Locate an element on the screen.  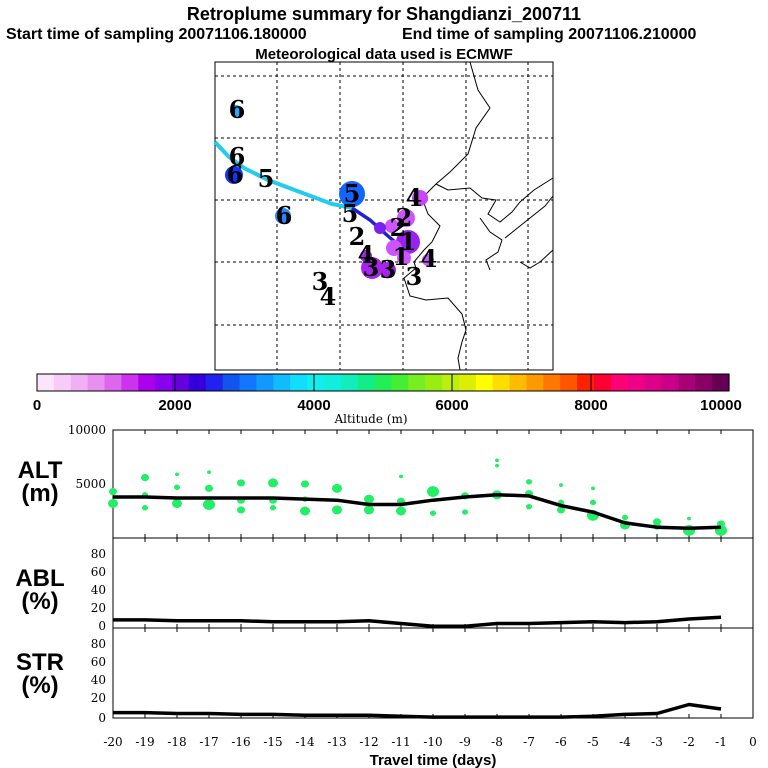
x-tick-label: -4 is located at coordinates (625, 742).